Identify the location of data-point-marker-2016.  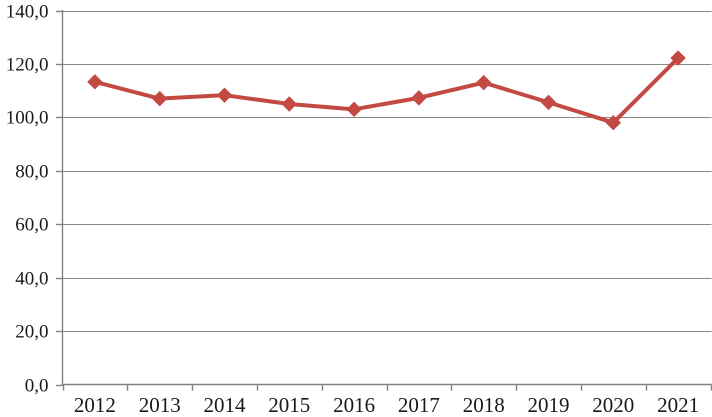
(354, 109).